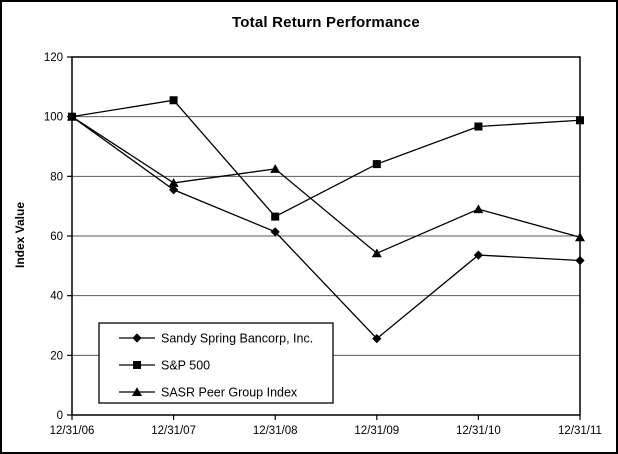 The image size is (618, 454). Describe the element at coordinates (137, 391) in the screenshot. I see `legend-triangle-marker` at that location.